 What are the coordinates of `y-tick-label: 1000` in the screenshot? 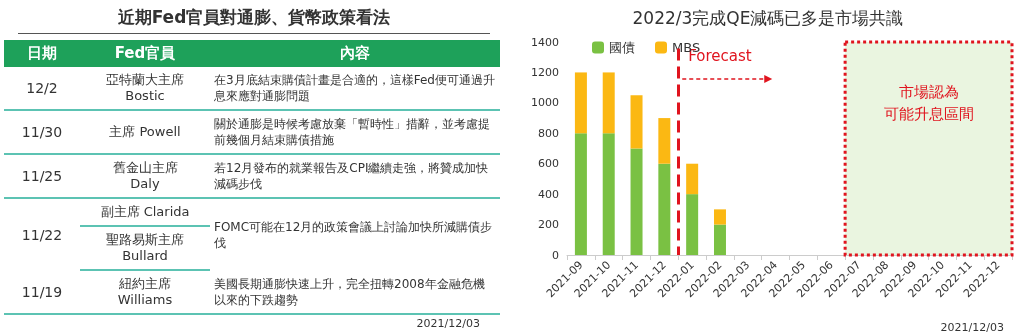 It's located at (545, 103).